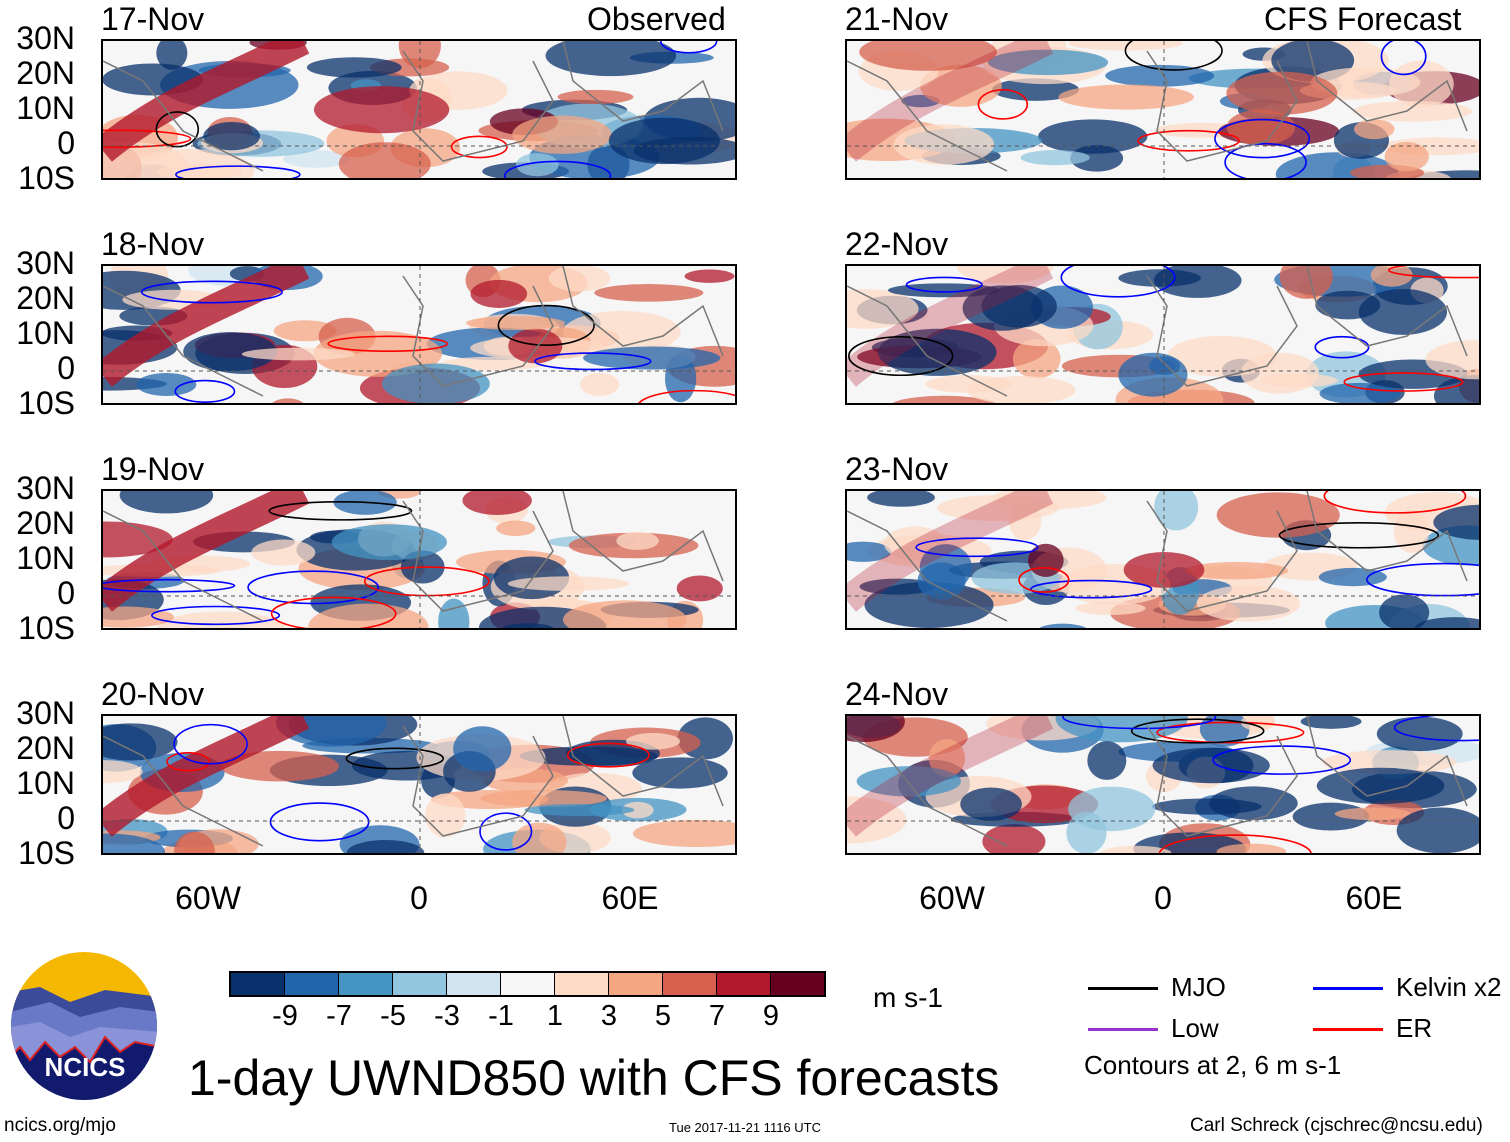  I want to click on panel-date: 21-Nov, so click(897, 19).